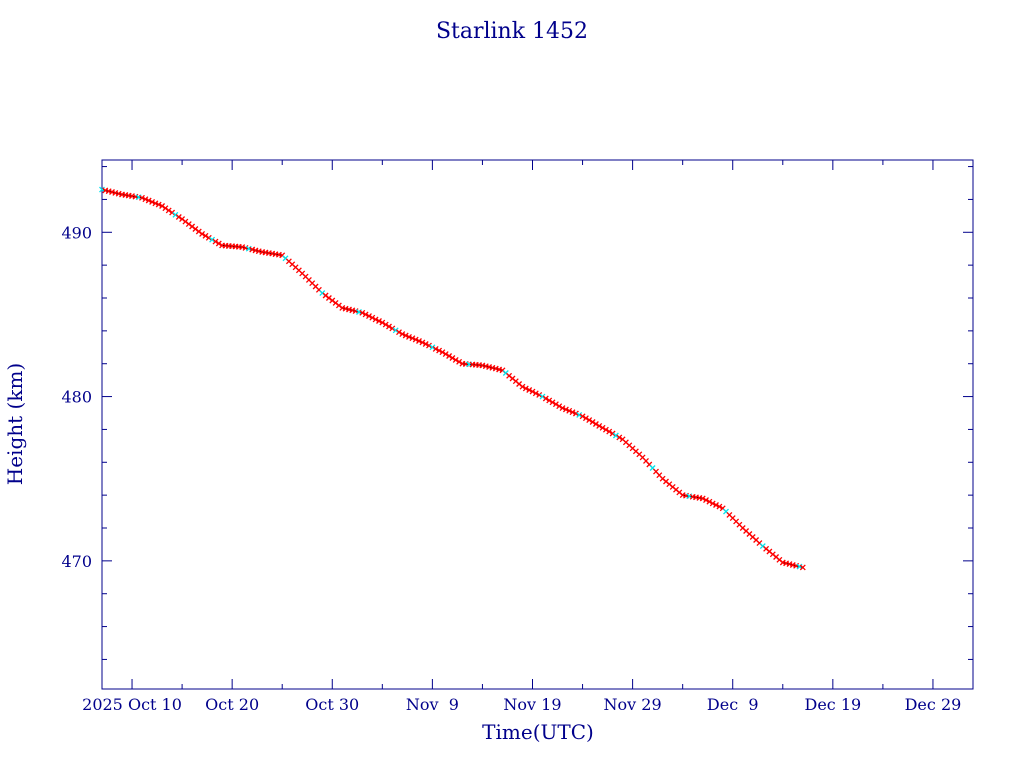  I want to click on y-tick-label: 490, so click(76, 232).